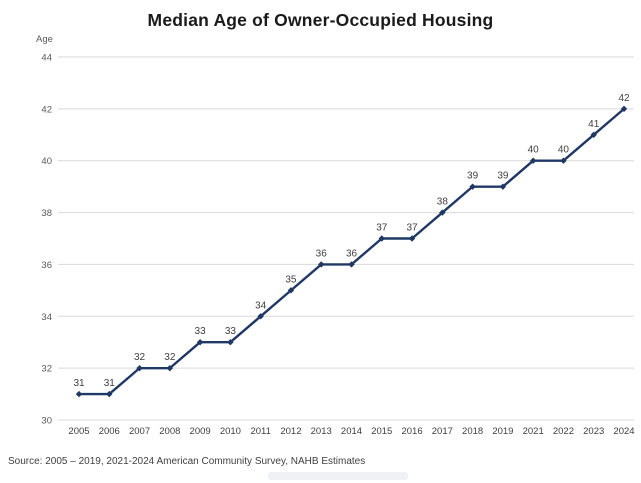  I want to click on y-tick-label: 34, so click(46, 317).